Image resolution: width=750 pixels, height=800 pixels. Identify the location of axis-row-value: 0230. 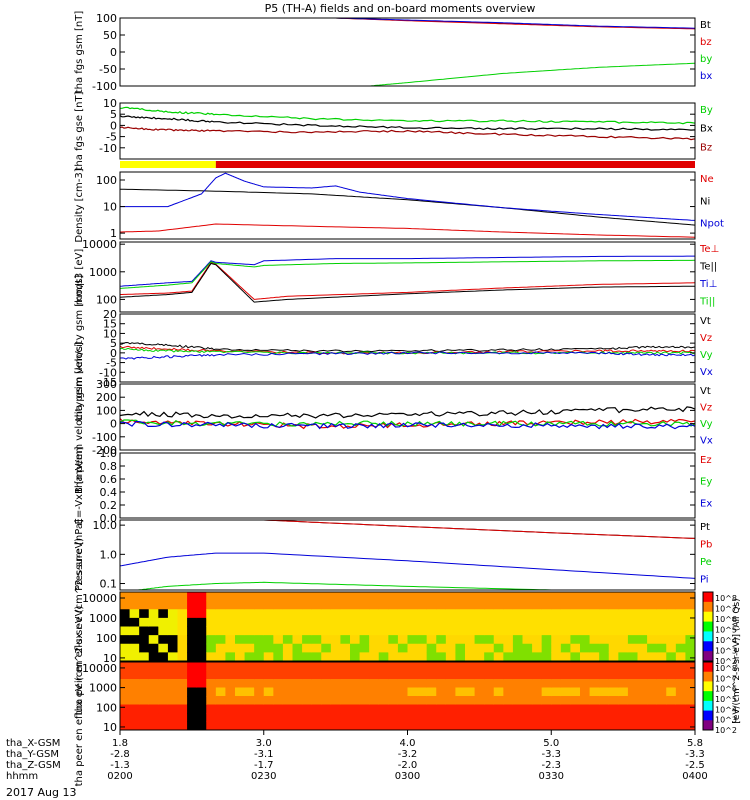
(263, 776).